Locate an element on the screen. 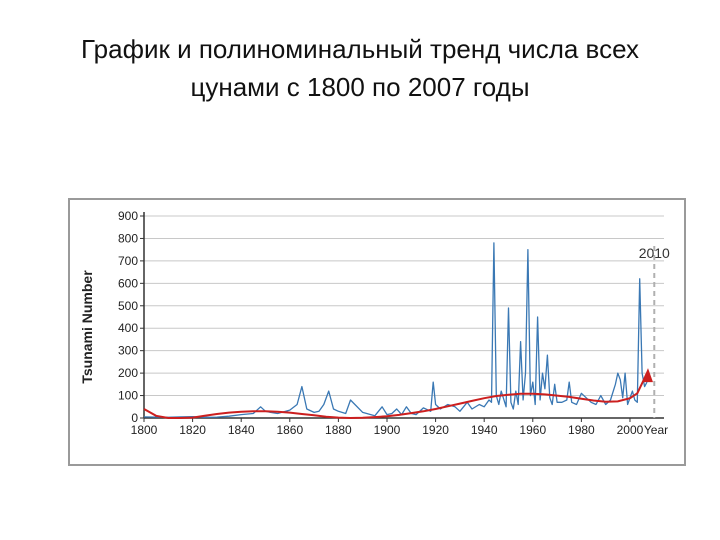 This screenshot has height=540, width=720. x-tick-label-1820: 1820 is located at coordinates (192, 430).